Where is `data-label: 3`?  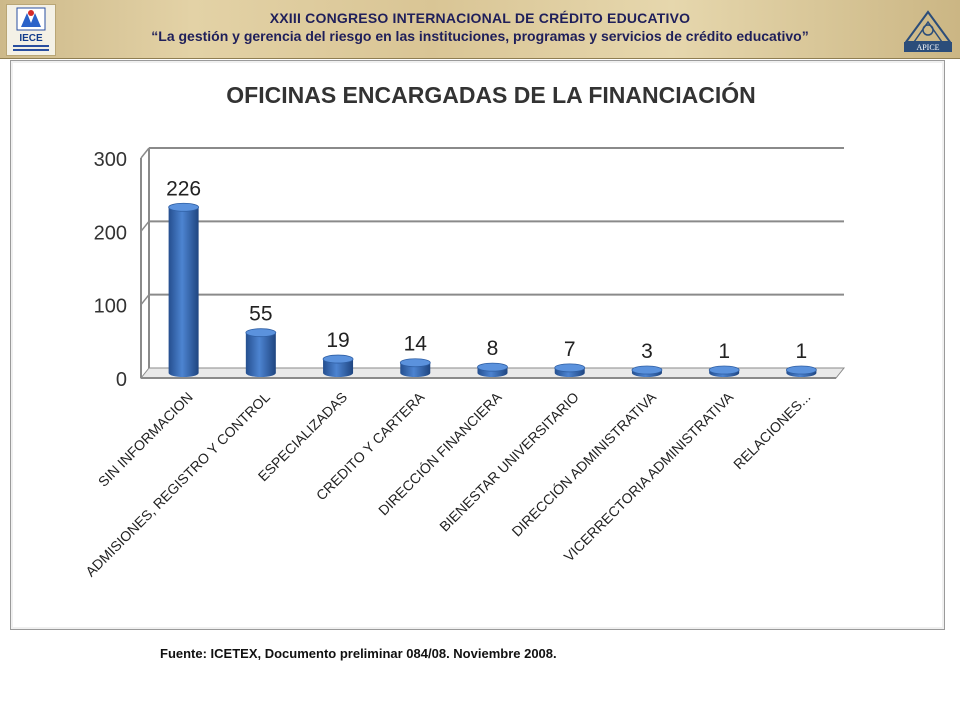
data-label: 3 is located at coordinates (647, 351).